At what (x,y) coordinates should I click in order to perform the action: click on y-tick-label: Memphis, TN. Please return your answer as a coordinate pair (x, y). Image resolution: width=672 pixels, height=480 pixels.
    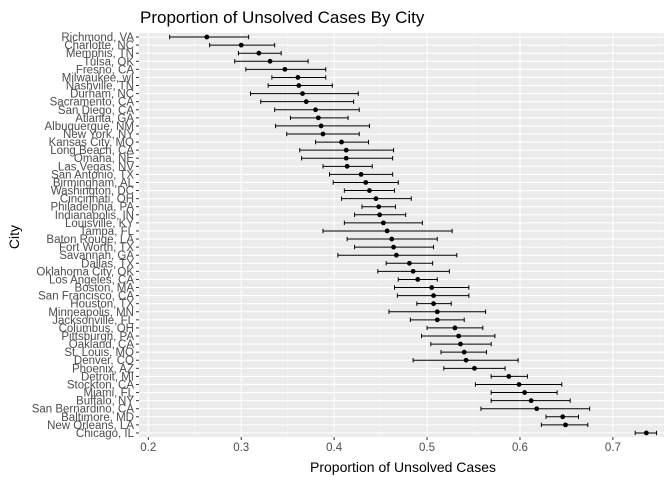
    Looking at the image, I should click on (100, 54).